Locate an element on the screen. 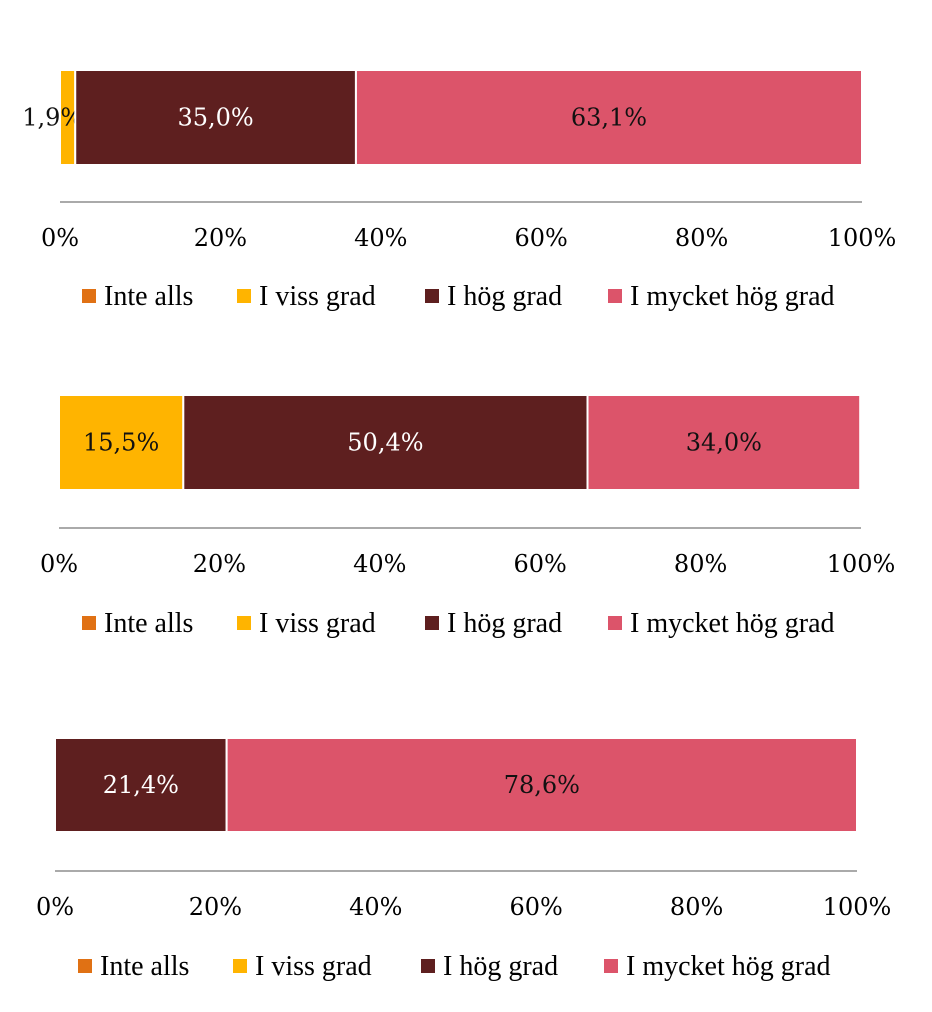  data-label: 34,0% is located at coordinates (724, 443).